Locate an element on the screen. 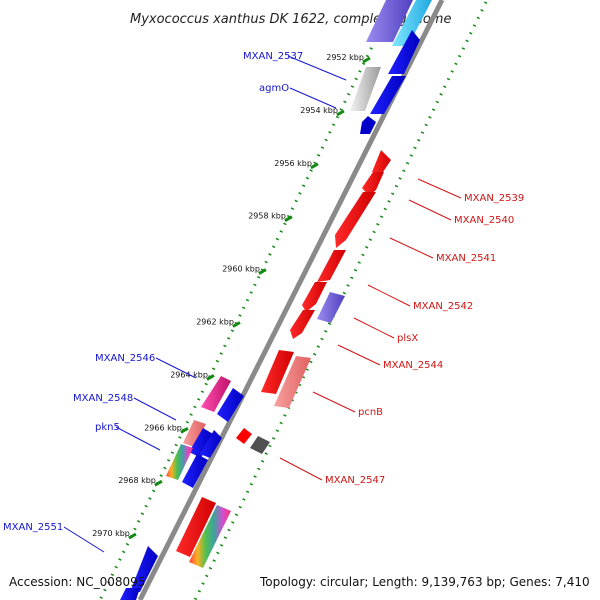  ruler-tick-label: 2966 kbp is located at coordinates (163, 427).